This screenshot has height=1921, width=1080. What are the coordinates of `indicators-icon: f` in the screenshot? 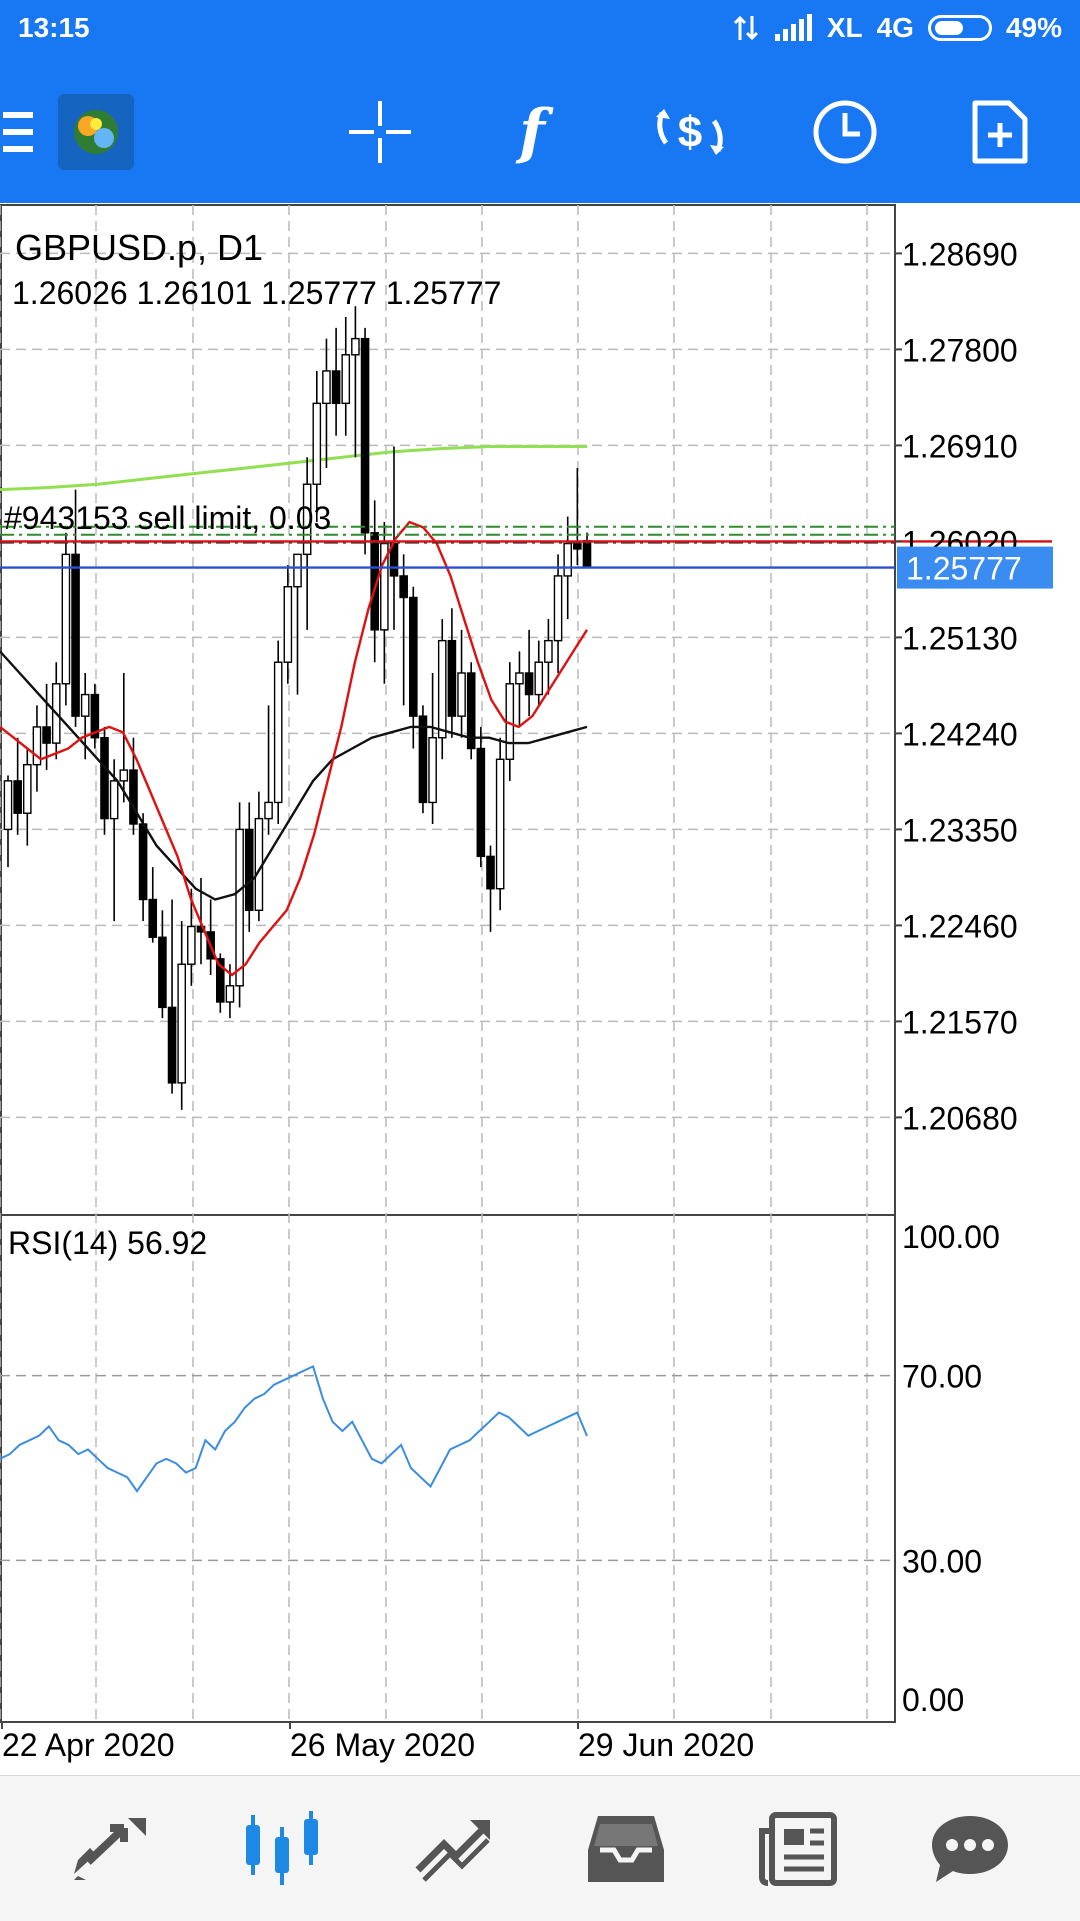 It's located at (532, 131).